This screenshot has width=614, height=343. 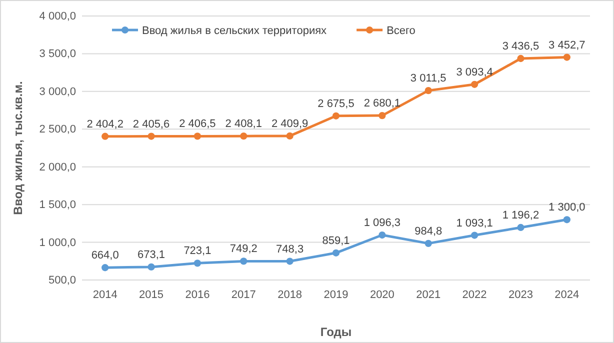 I want to click on y-tick-label: 3 500,0, so click(x=57, y=54).